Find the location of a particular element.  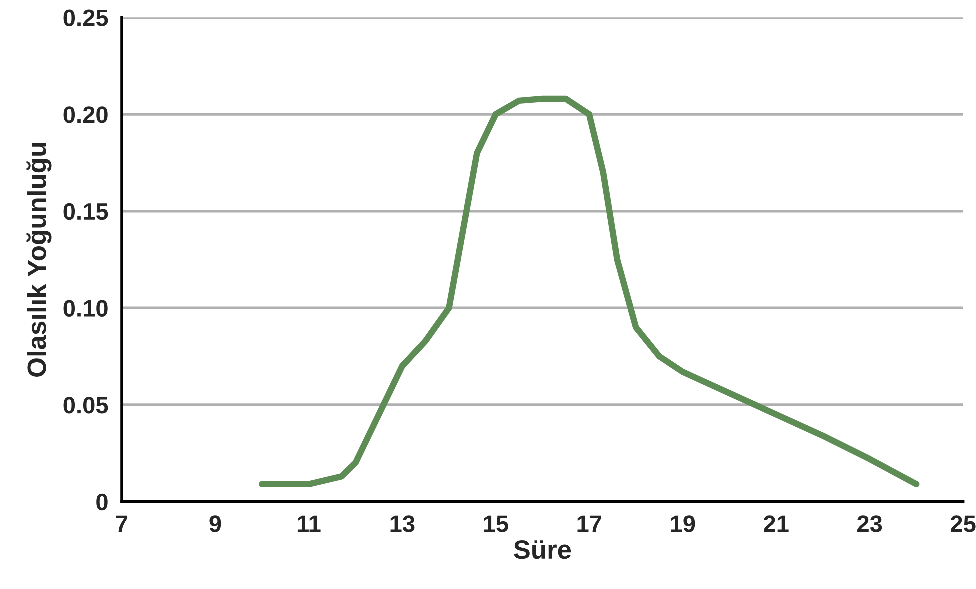

x-tick-label: 13 is located at coordinates (402, 524).